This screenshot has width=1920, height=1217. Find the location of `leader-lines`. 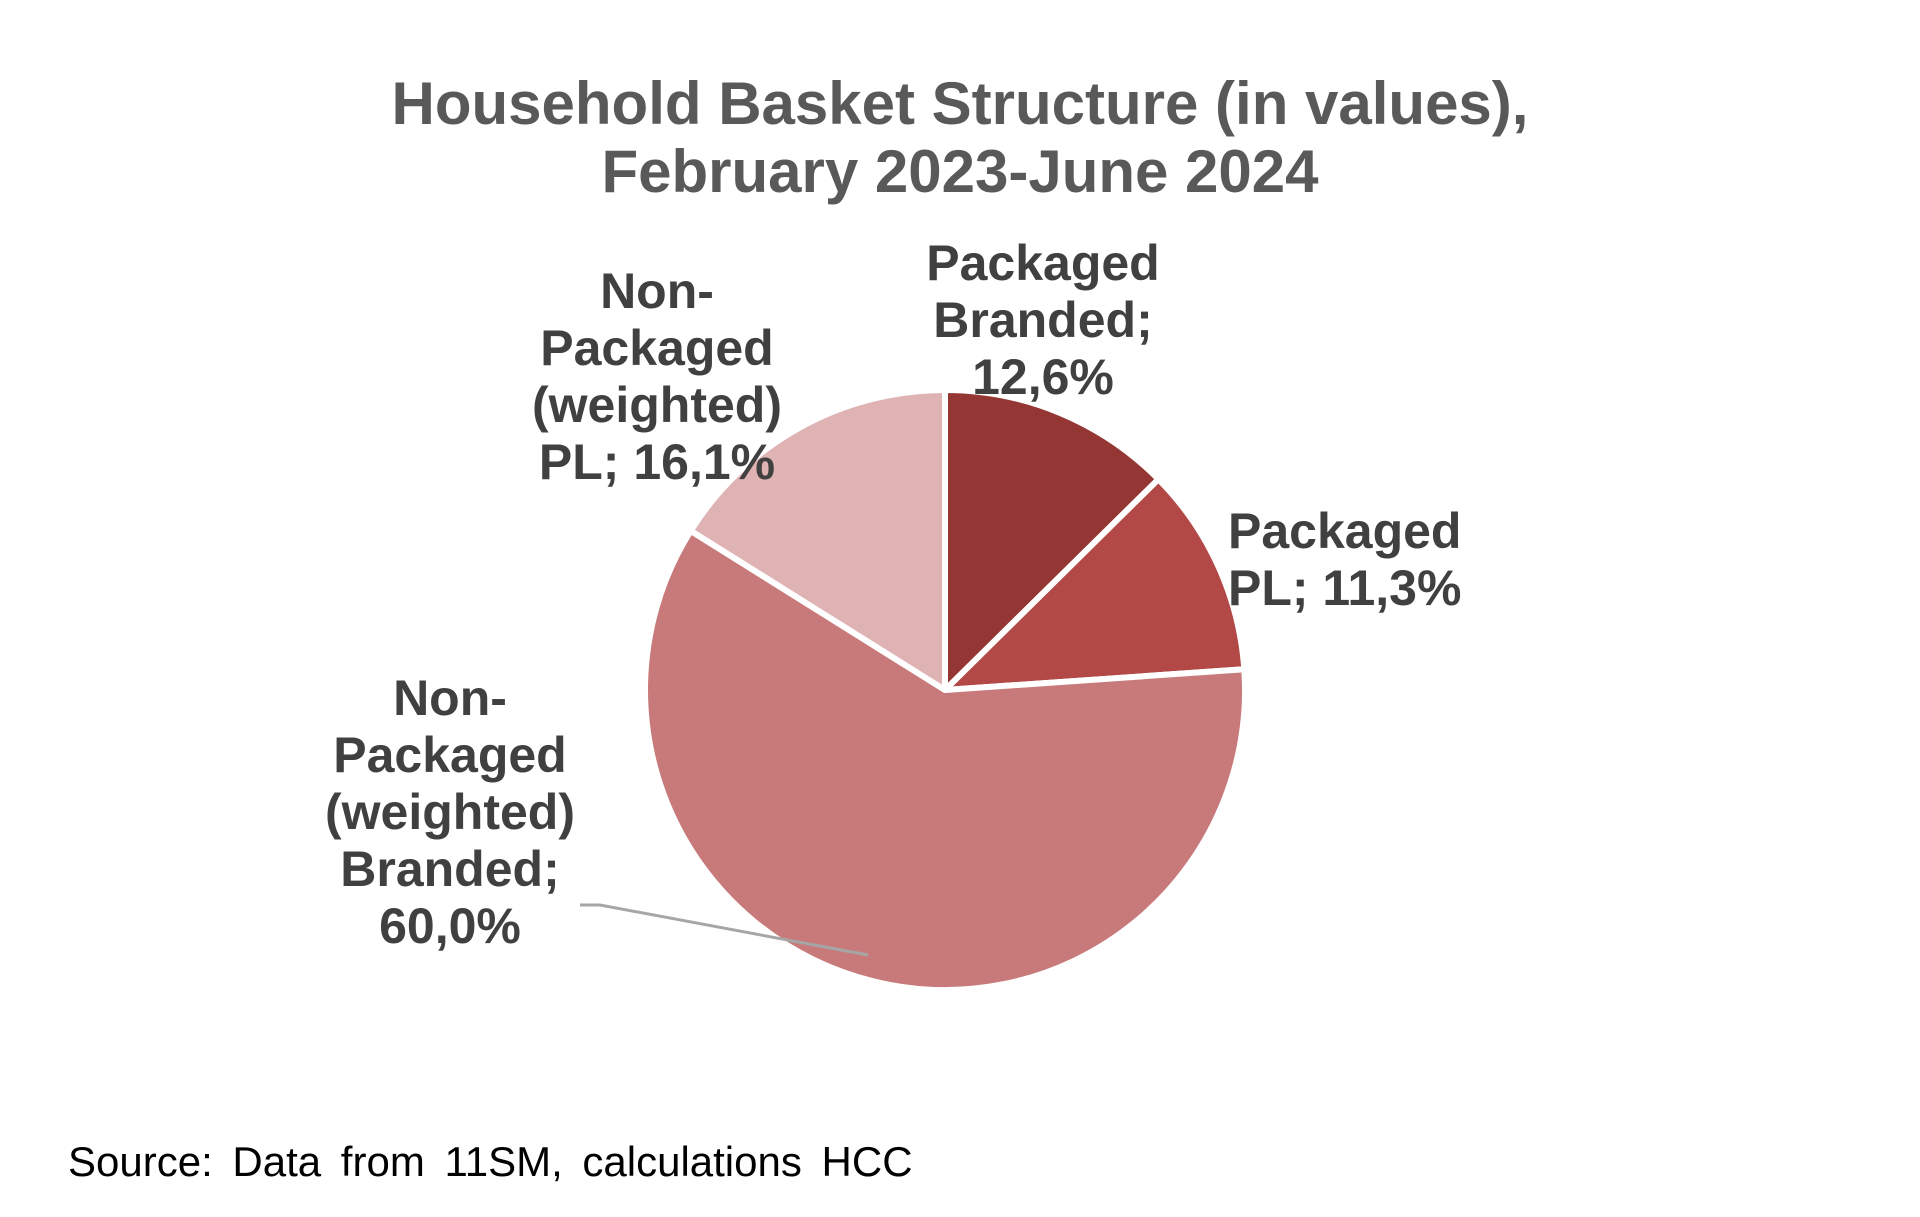

leader-lines is located at coordinates (724, 930).